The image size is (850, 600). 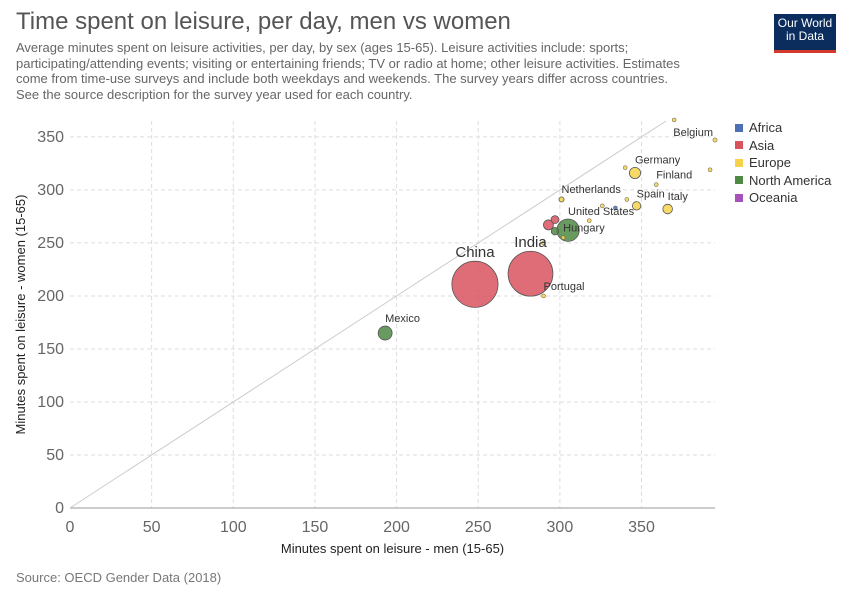 What do you see at coordinates (20, 315) in the screenshot?
I see `y-axis-label: Minutes spent on leisure - women (15-65)` at bounding box center [20, 315].